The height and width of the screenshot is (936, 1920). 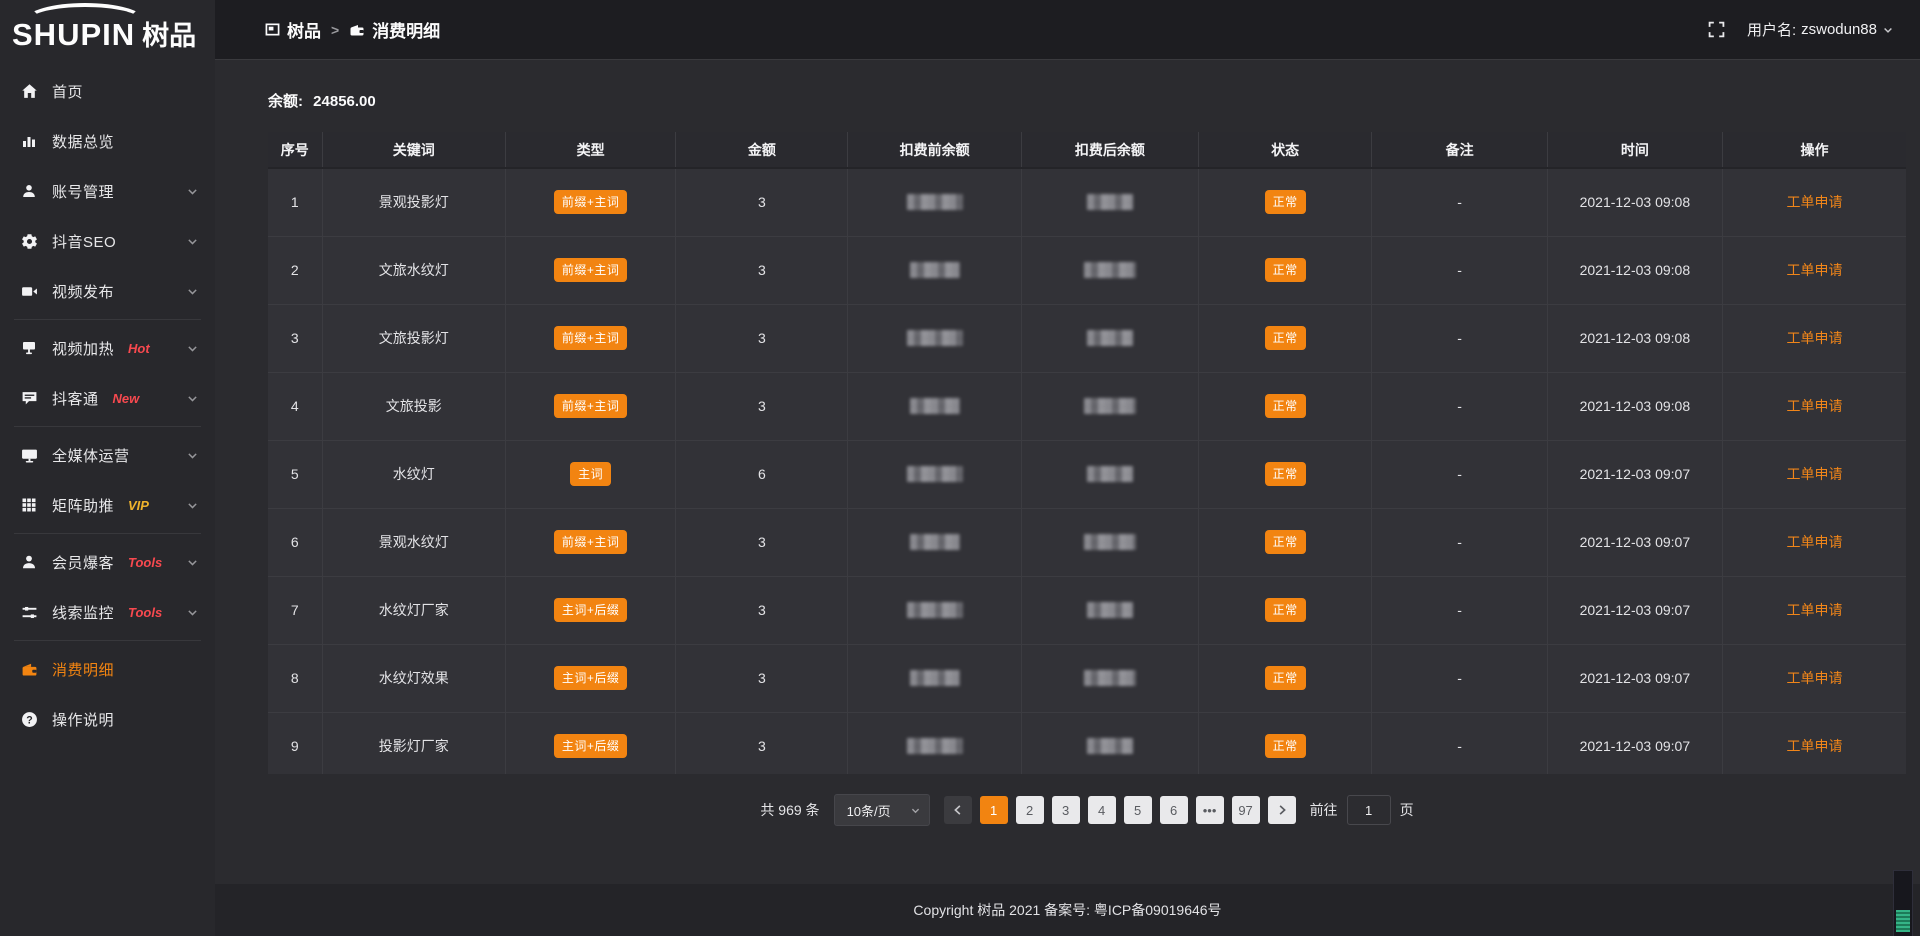 I want to click on total-count: 共 969 条, so click(x=790, y=810).